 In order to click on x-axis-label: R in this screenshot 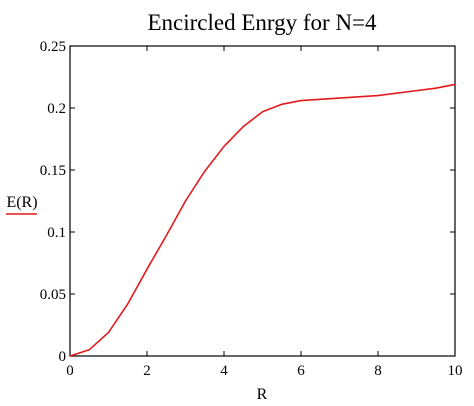, I will do `click(262, 394)`.